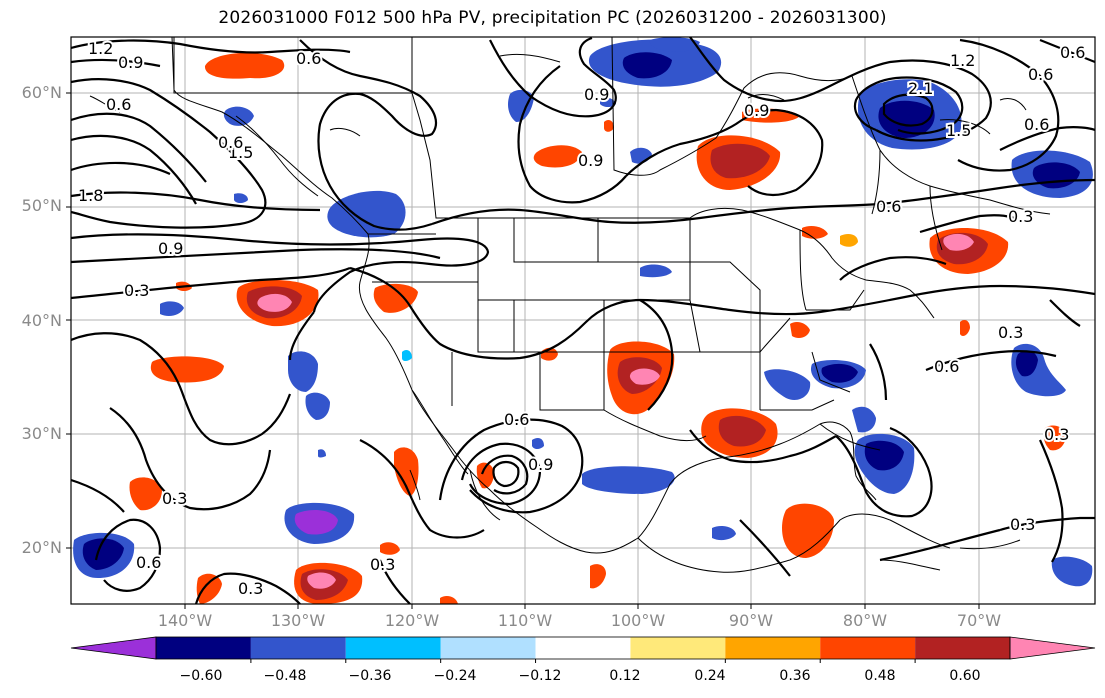 The image size is (1105, 698). What do you see at coordinates (285, 676) in the screenshot?
I see `colorbar-tick-label: −0.48` at bounding box center [285, 676].